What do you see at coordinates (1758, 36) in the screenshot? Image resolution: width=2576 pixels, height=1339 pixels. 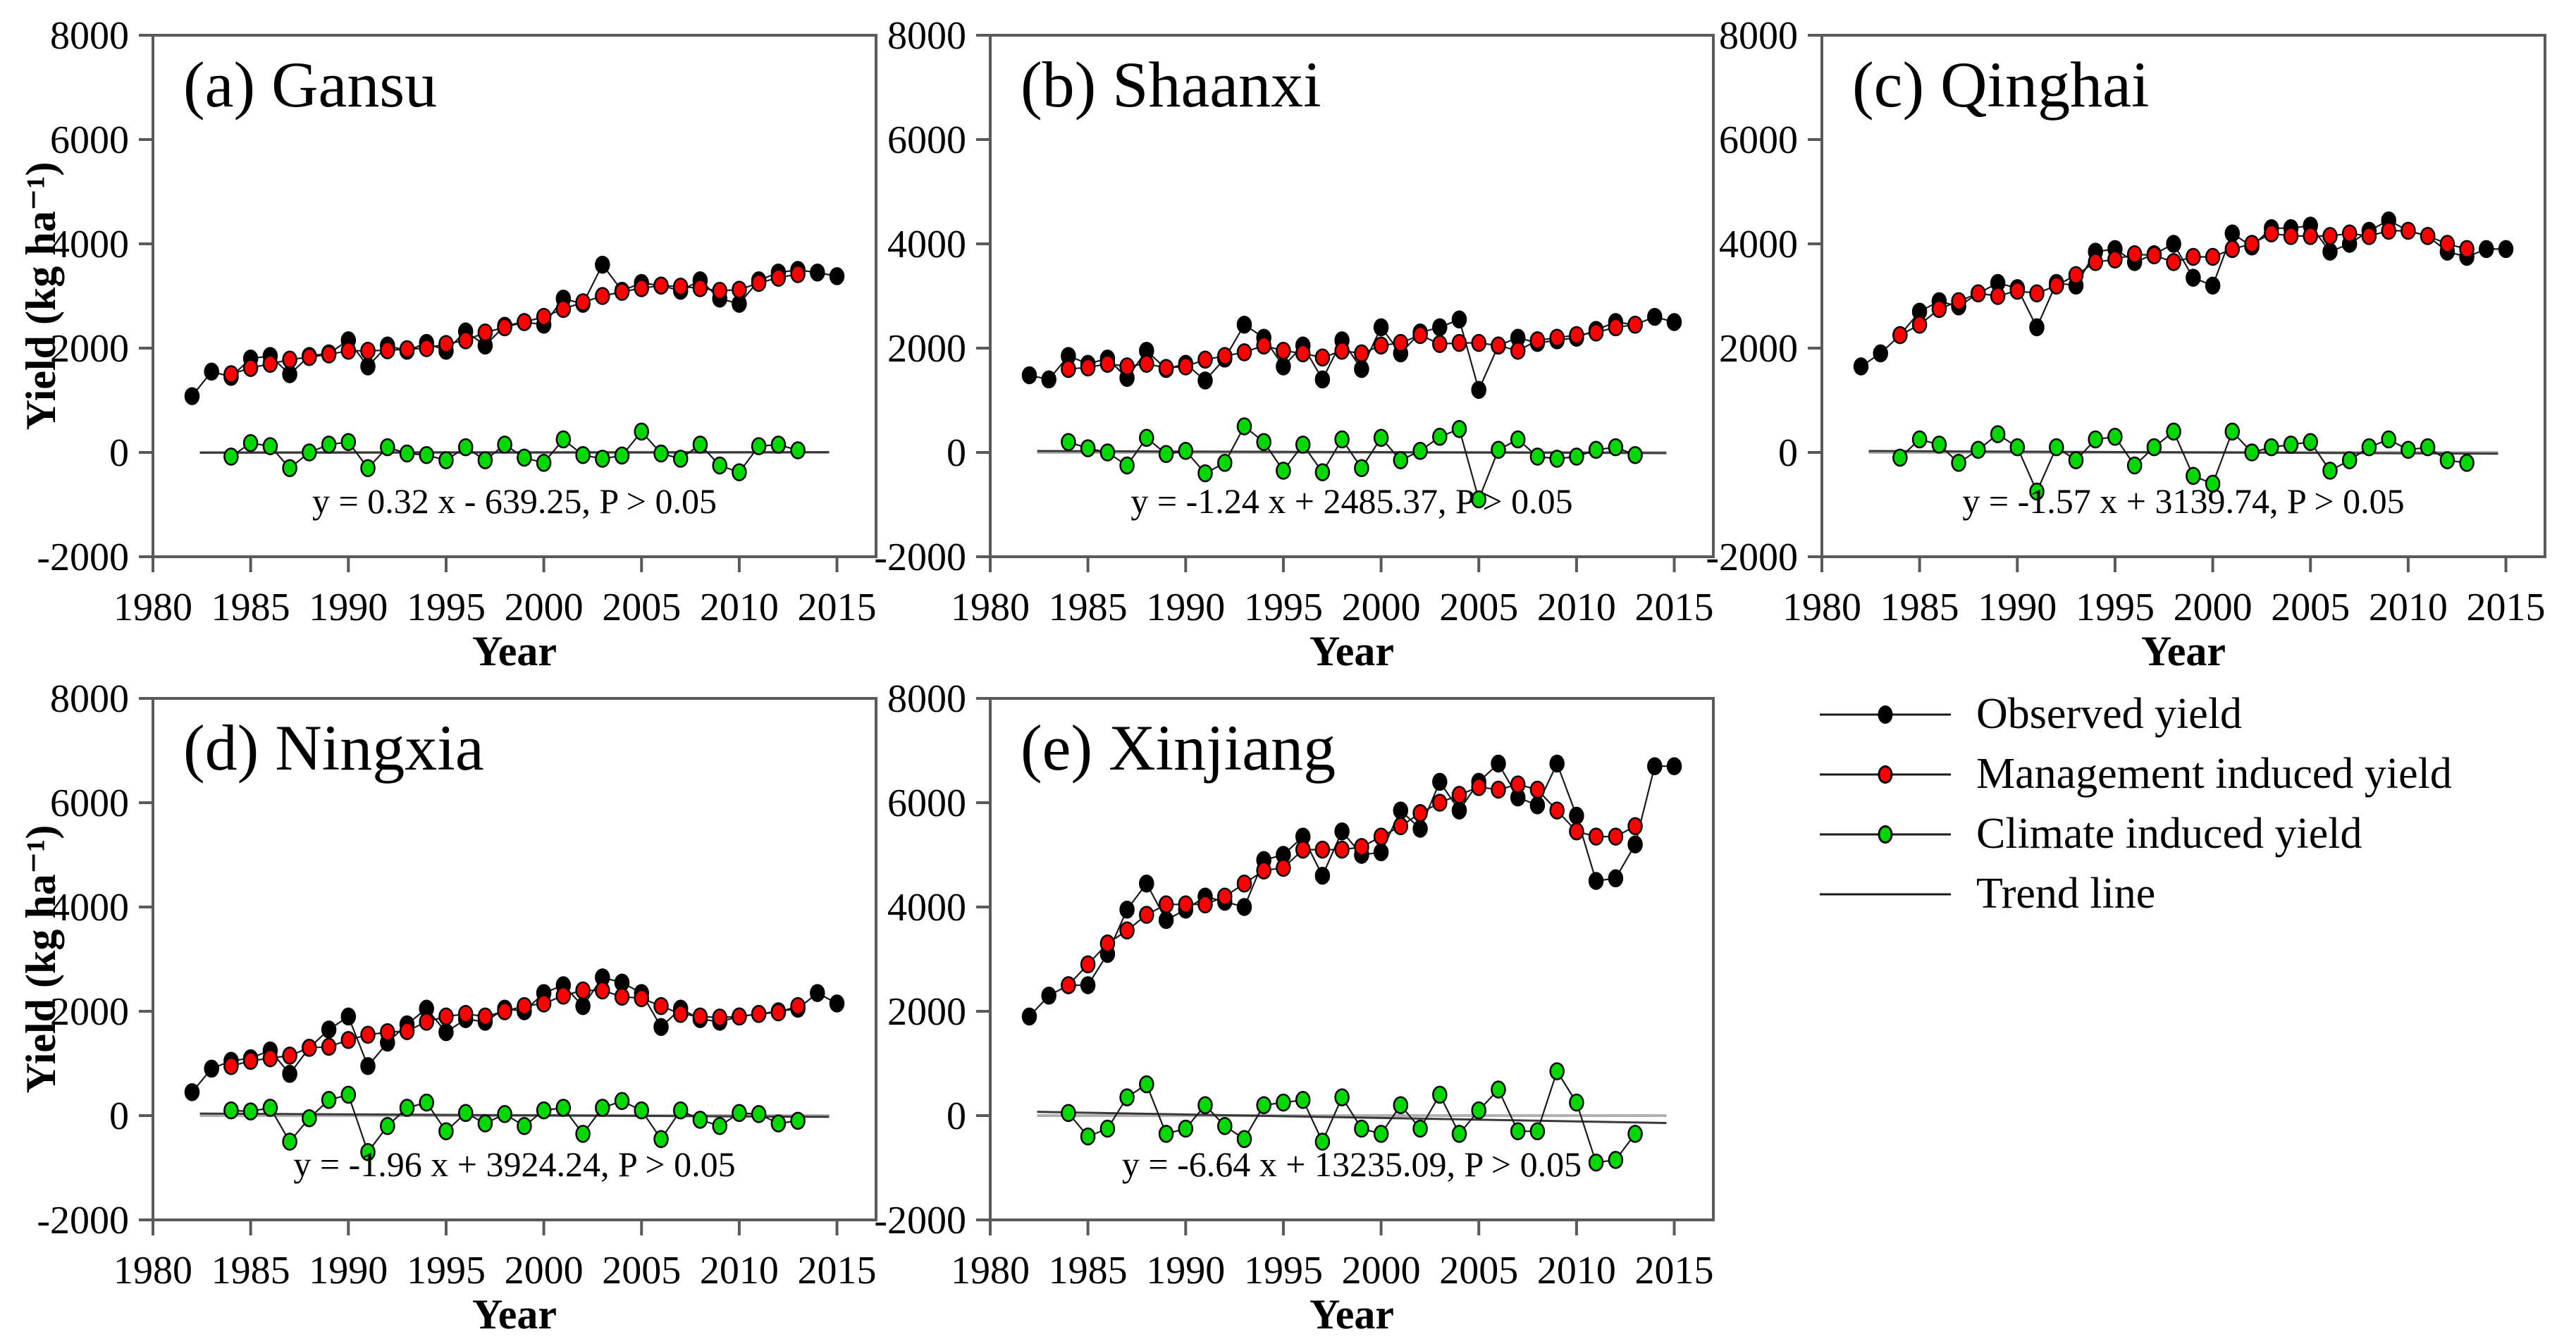 I see `y-tick-label: 8000` at bounding box center [1758, 36].